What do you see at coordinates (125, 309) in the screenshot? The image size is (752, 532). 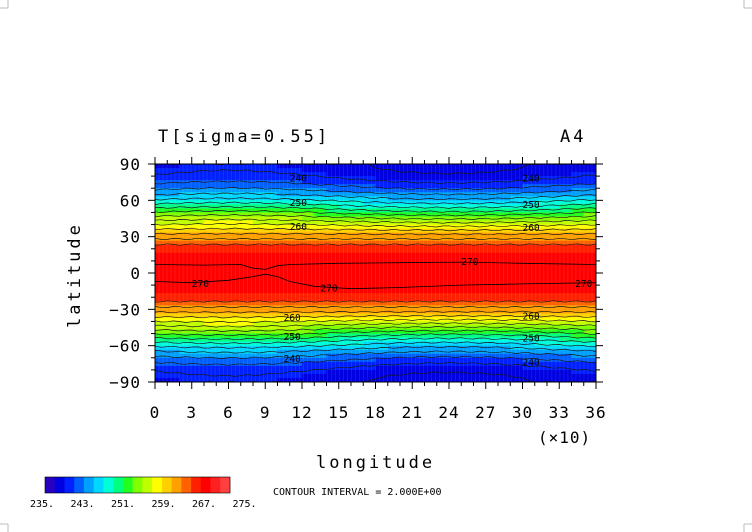 I see `y-tick-label: −30` at bounding box center [125, 309].